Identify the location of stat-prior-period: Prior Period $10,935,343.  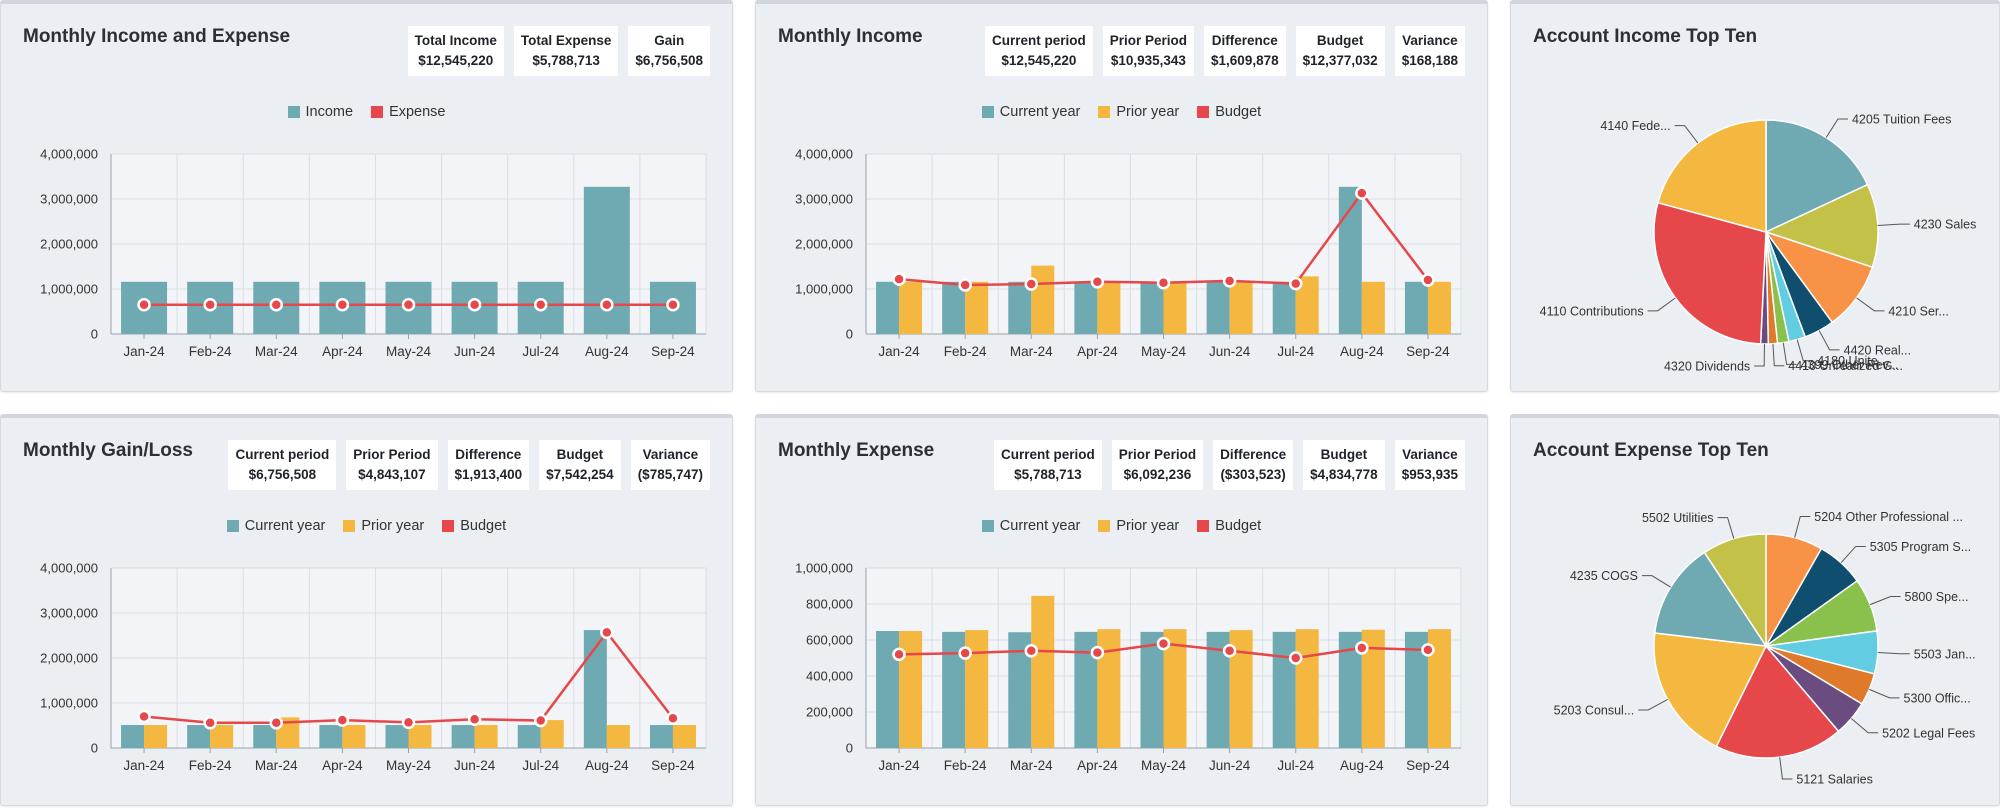
(1148, 51).